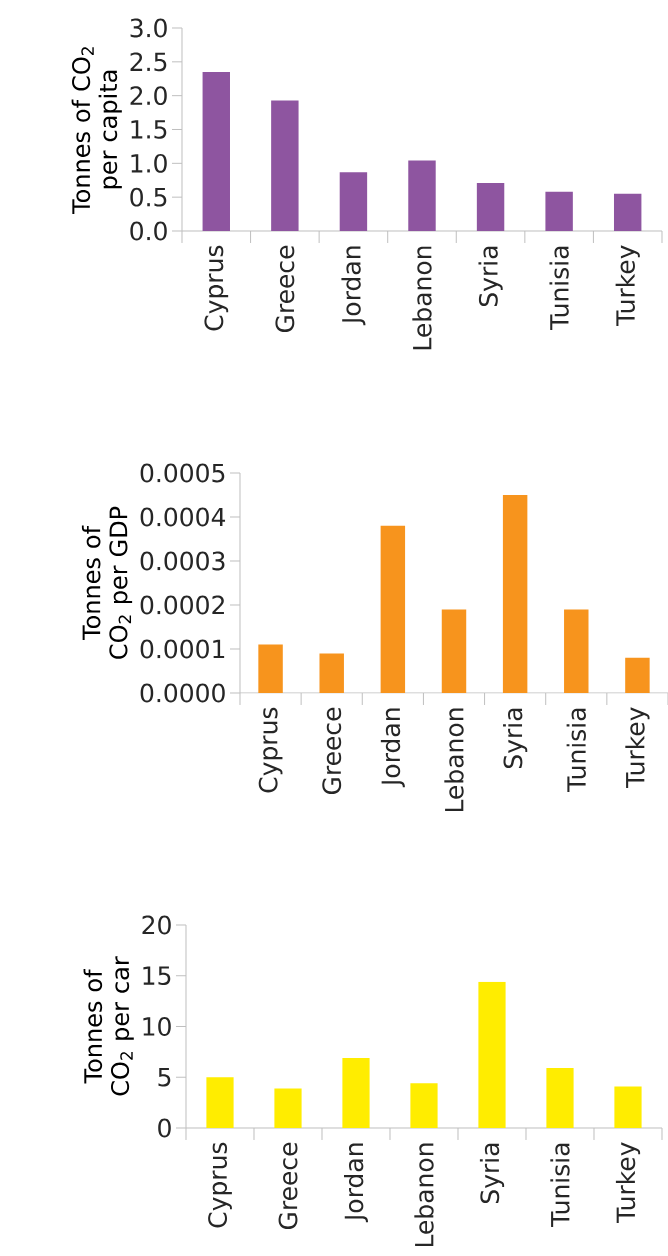 This screenshot has width=668, height=1256. Describe the element at coordinates (156, 925) in the screenshot. I see `y-tick-label: 20` at that location.